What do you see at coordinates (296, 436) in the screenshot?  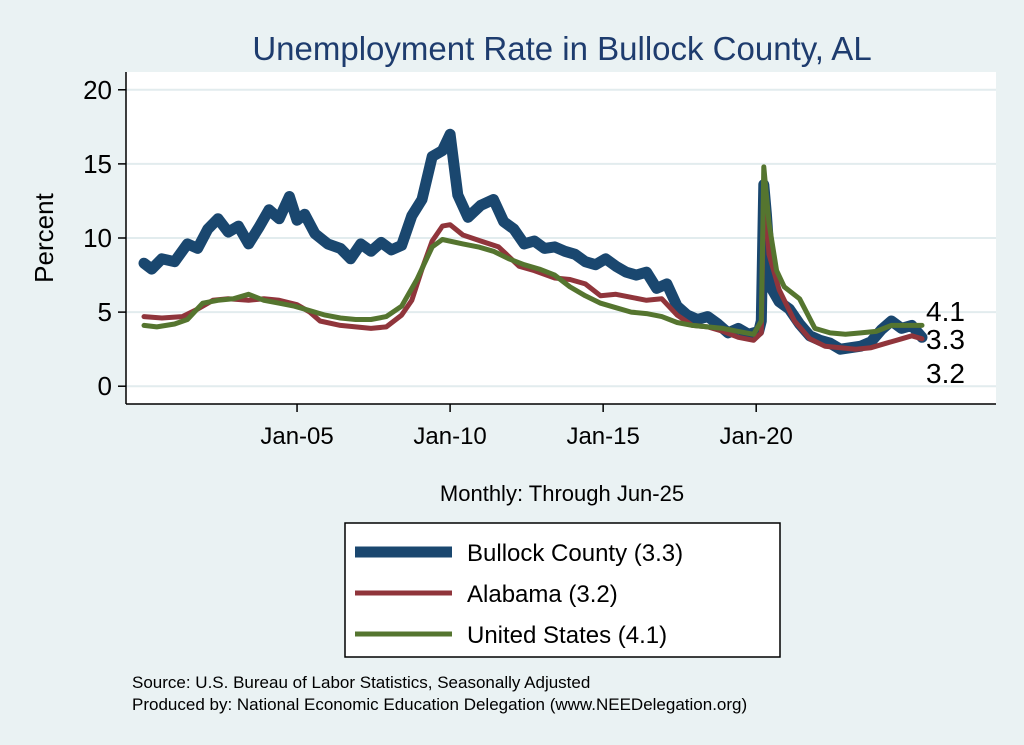 I see `x-tick-label: Jan-05` at bounding box center [296, 436].